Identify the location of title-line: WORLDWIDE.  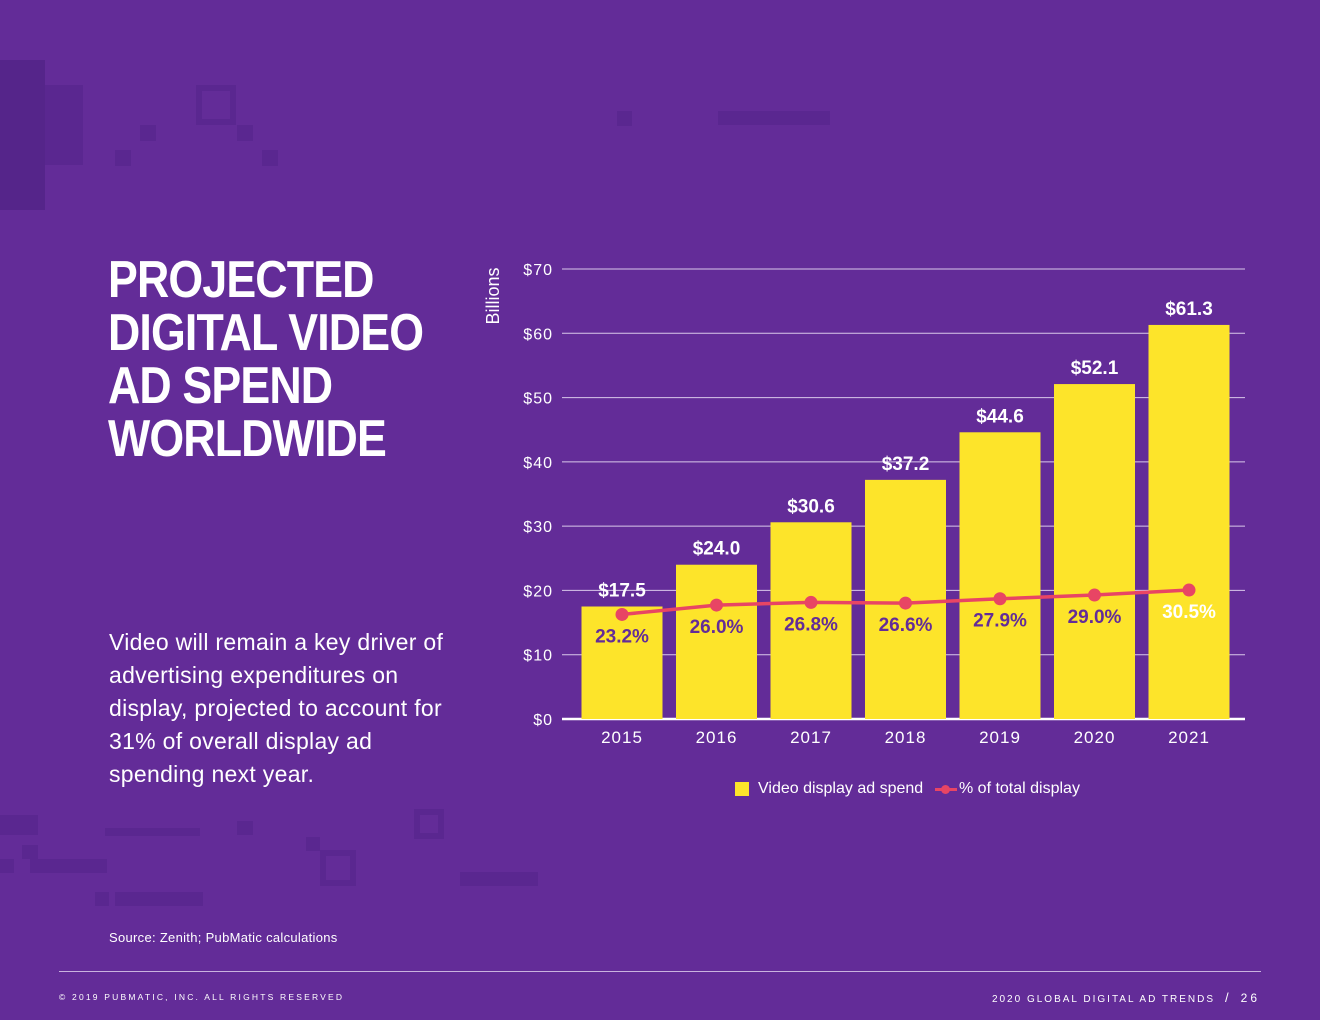
(247, 439).